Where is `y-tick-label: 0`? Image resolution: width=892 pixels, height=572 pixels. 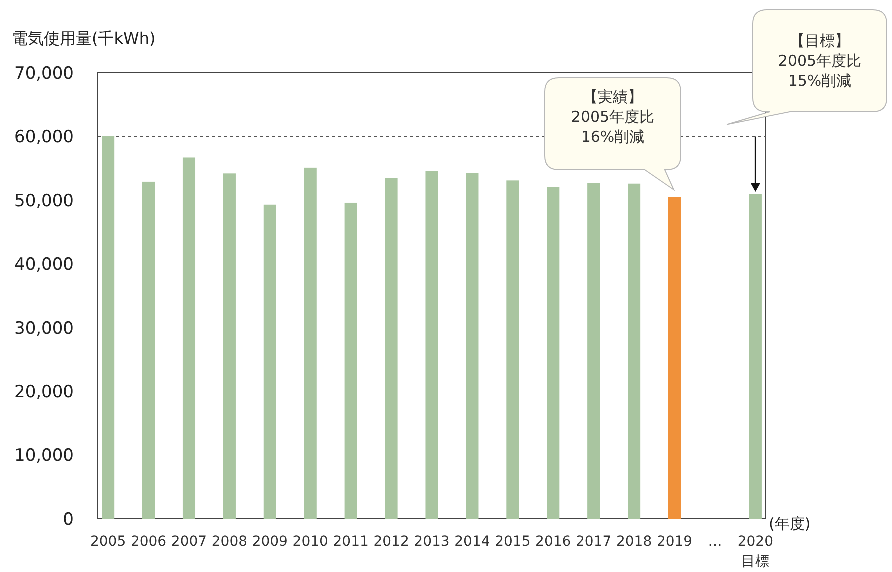 y-tick-label: 0 is located at coordinates (68, 520).